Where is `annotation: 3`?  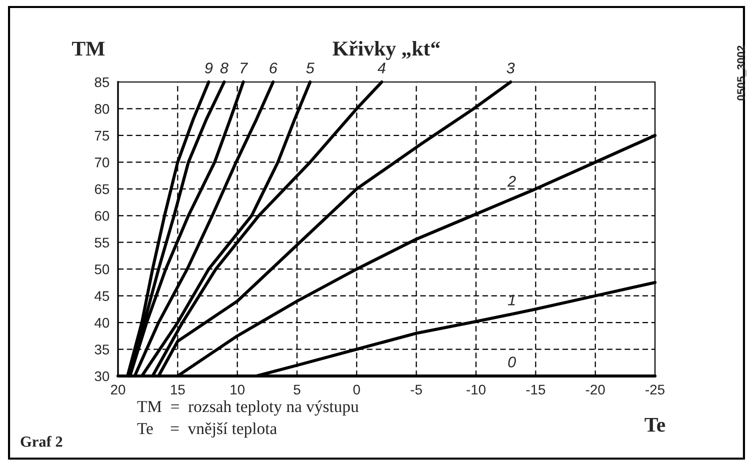
annotation: 3 is located at coordinates (510, 68).